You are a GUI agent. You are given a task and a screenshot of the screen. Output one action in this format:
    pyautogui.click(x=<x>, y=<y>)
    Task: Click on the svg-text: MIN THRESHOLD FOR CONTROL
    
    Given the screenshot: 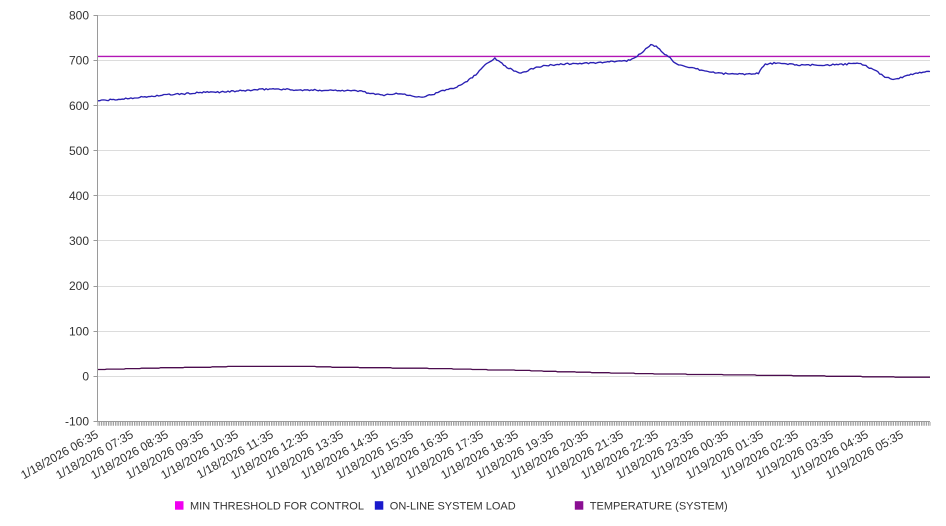 What is the action you would take?
    pyautogui.click(x=277, y=507)
    